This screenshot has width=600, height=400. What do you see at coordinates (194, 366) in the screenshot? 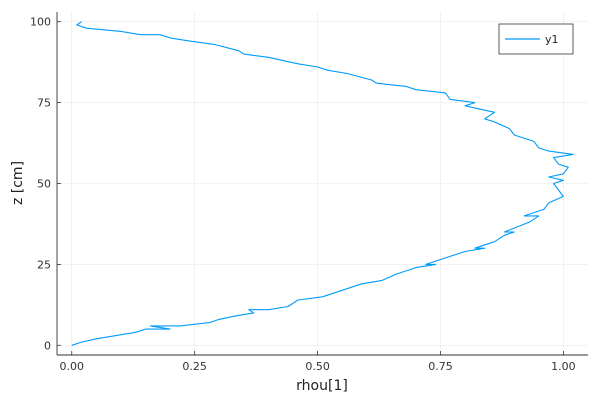
I see `x-tick-label-1: 0.25` at bounding box center [194, 366].